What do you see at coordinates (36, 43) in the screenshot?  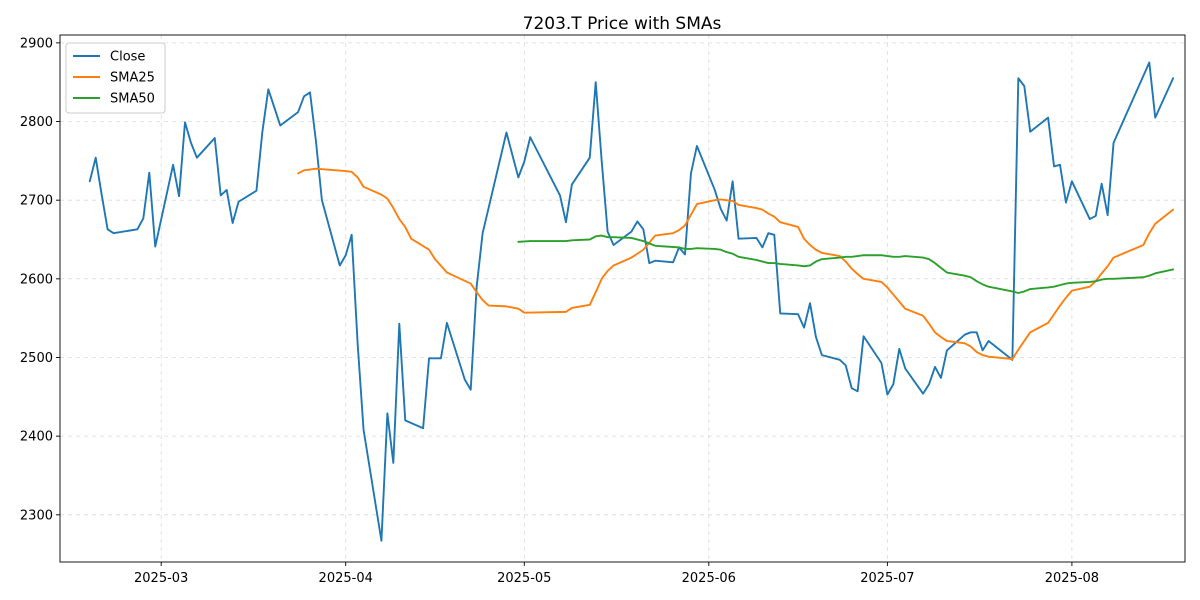 I see `y-tick-label: 2900` at bounding box center [36, 43].